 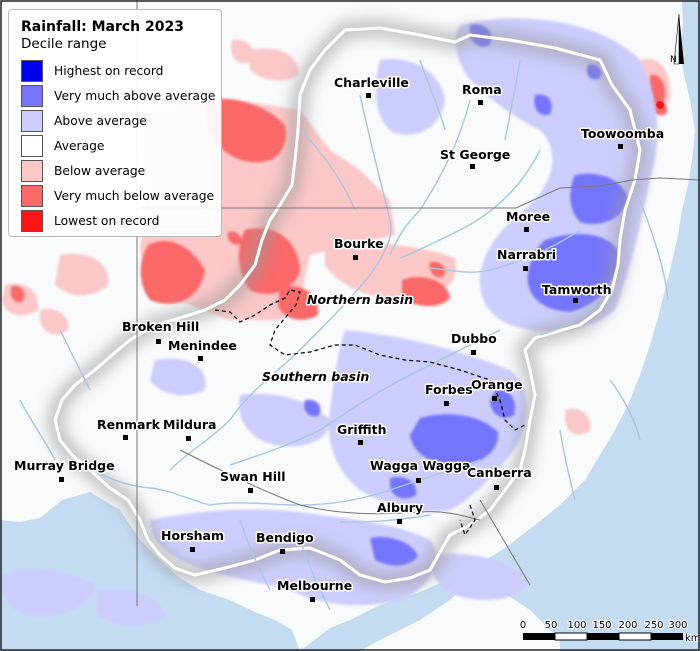 What do you see at coordinates (285, 537) in the screenshot?
I see `svg-text: Bendigo` at bounding box center [285, 537].